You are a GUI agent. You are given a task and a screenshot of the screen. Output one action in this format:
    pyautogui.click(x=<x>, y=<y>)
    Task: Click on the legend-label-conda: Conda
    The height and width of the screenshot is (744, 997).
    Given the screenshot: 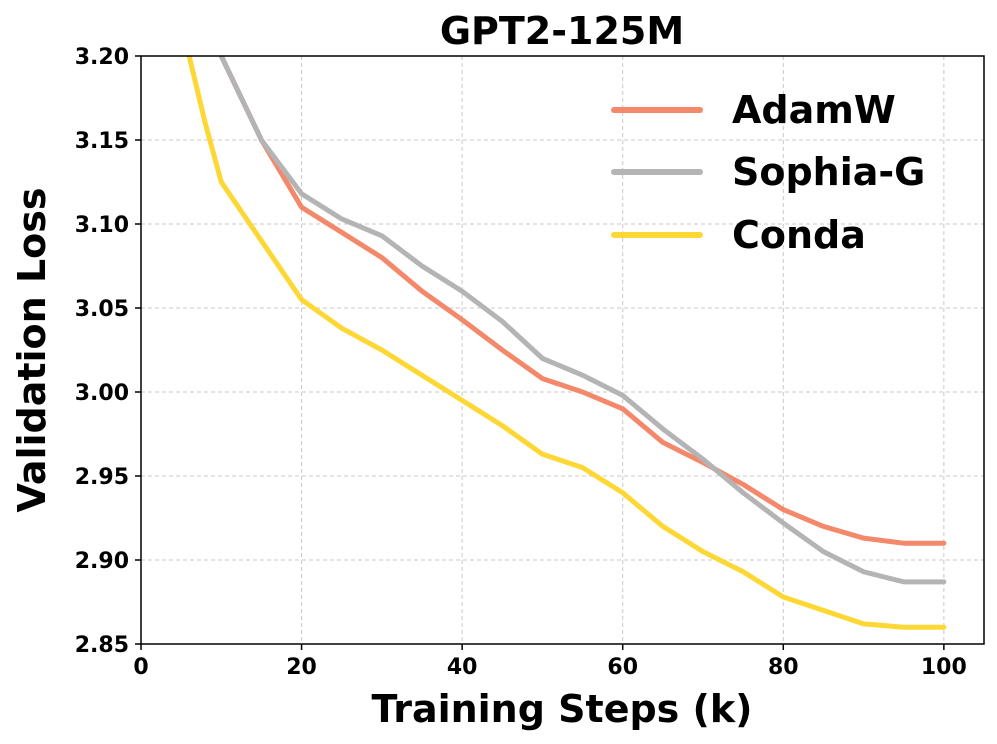 What is the action you would take?
    pyautogui.click(x=799, y=235)
    